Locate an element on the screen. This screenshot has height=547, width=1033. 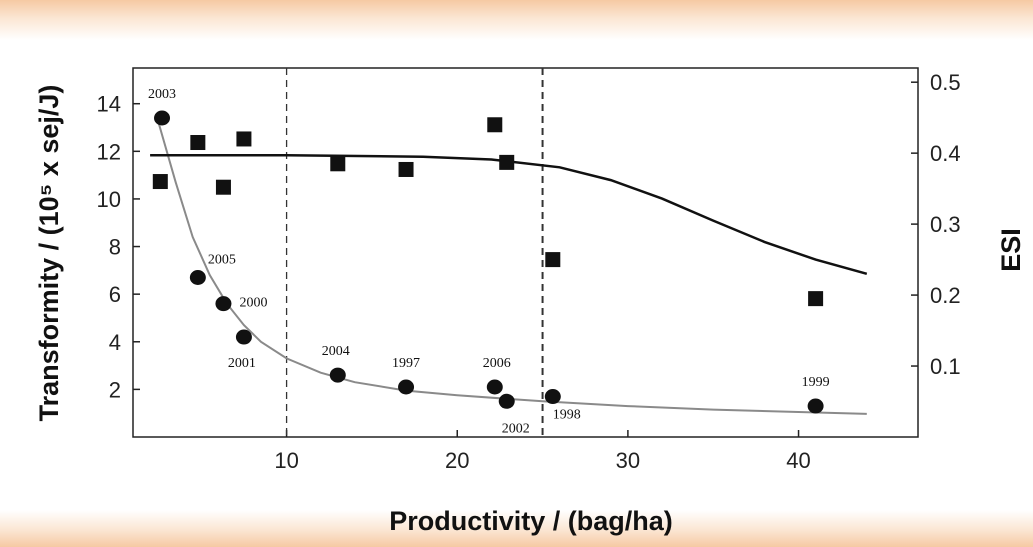
transformity-point-2004 is located at coordinates (337, 375).